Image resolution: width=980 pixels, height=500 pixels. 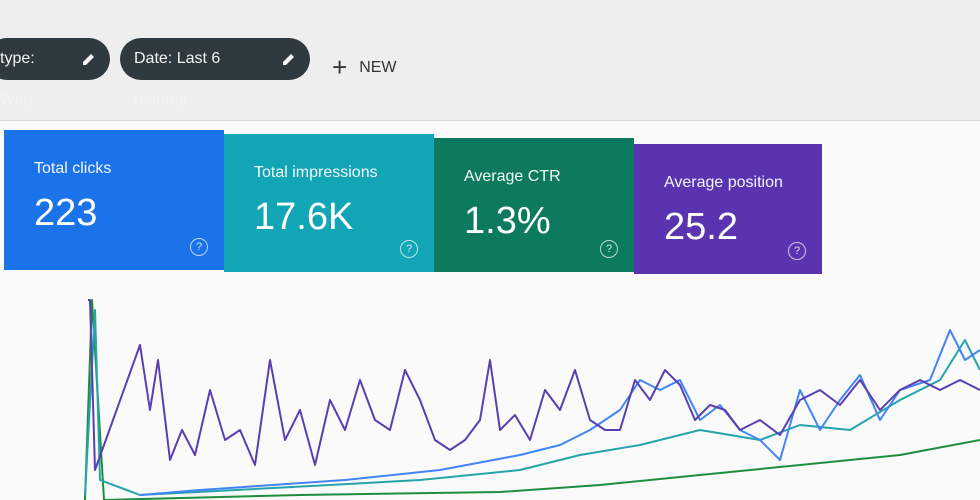 What do you see at coordinates (304, 217) in the screenshot?
I see `metric-value: 17.6K` at bounding box center [304, 217].